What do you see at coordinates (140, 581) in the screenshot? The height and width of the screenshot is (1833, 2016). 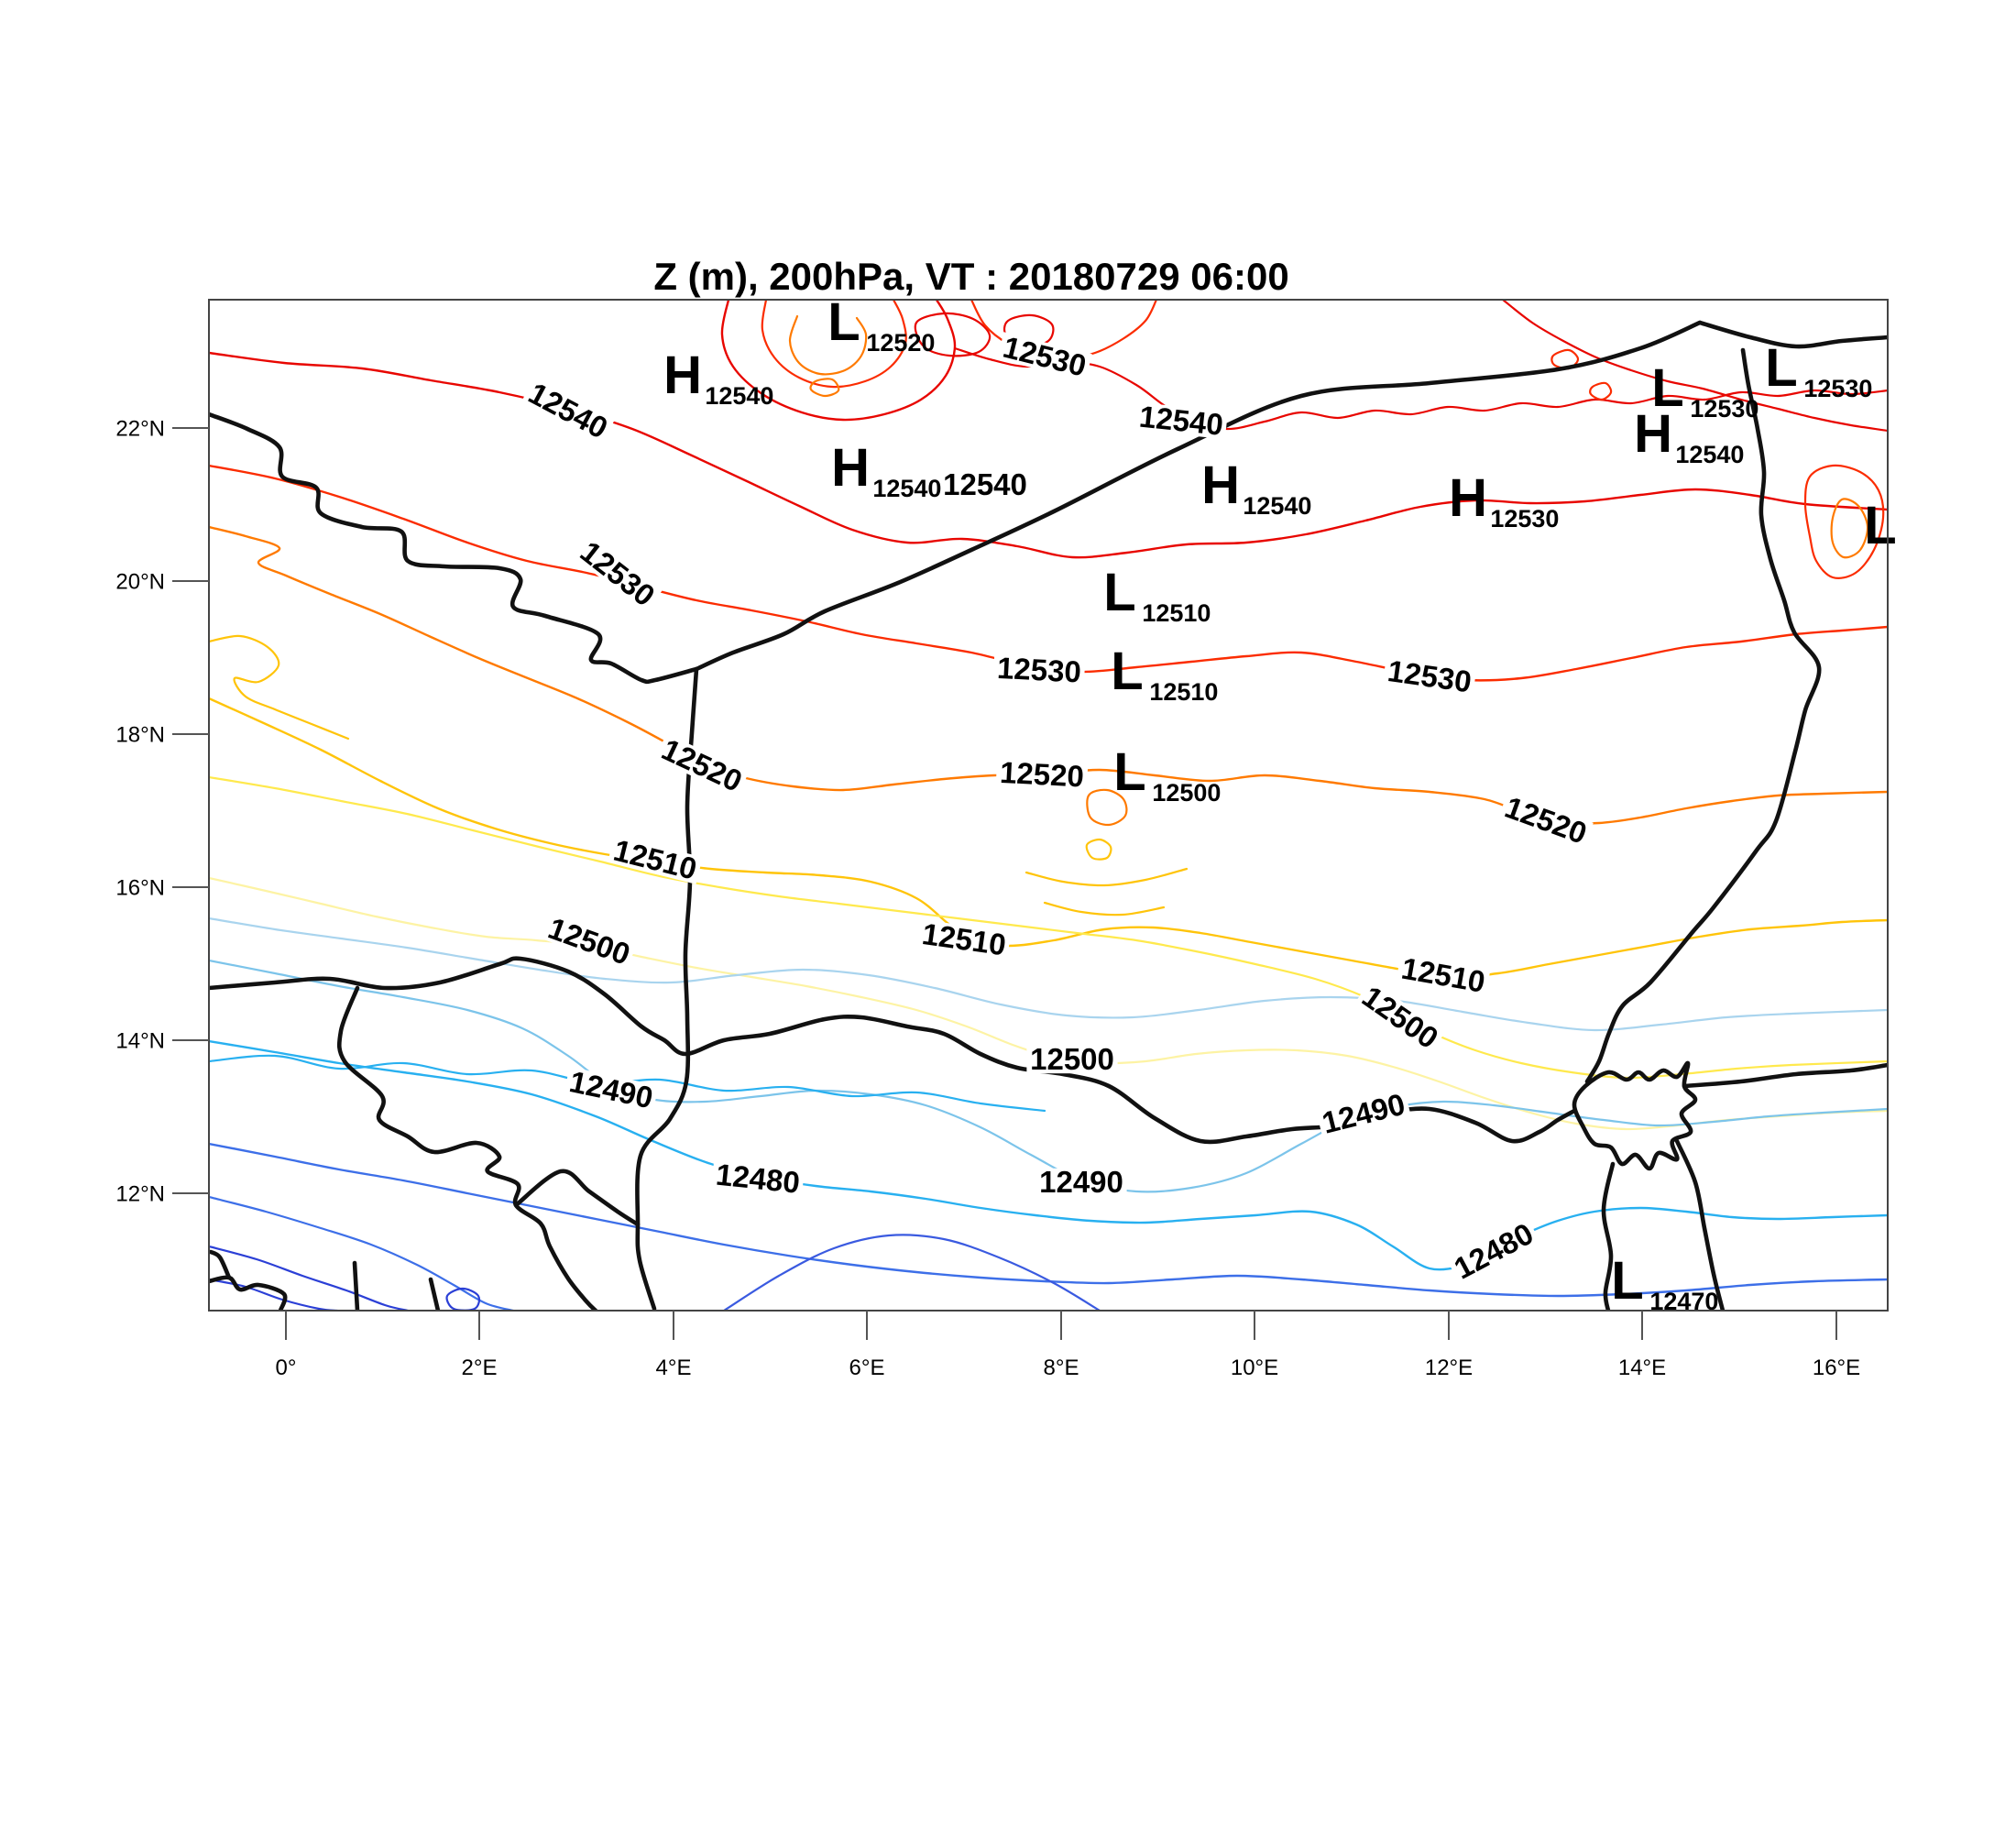 I see `lat-tick-label: 20°N` at bounding box center [140, 581].